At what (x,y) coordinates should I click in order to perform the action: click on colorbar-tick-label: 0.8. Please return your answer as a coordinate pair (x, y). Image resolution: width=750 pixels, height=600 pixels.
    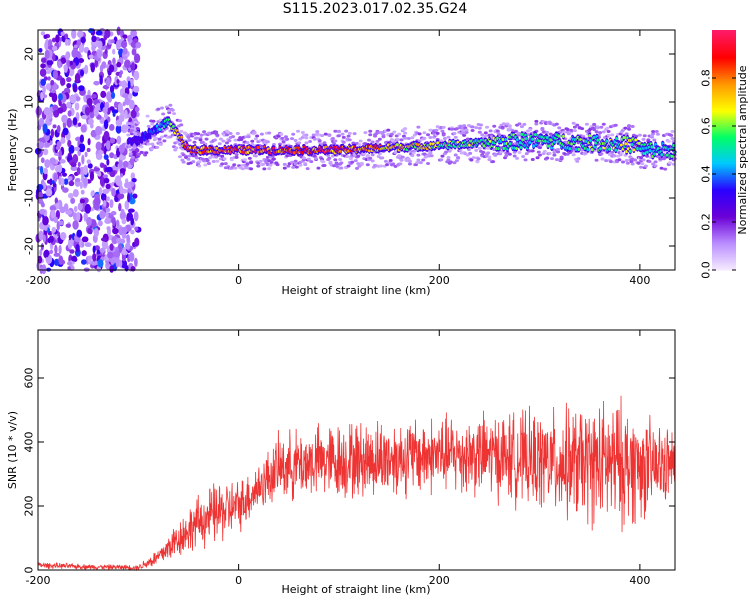
    Looking at the image, I should click on (706, 78).